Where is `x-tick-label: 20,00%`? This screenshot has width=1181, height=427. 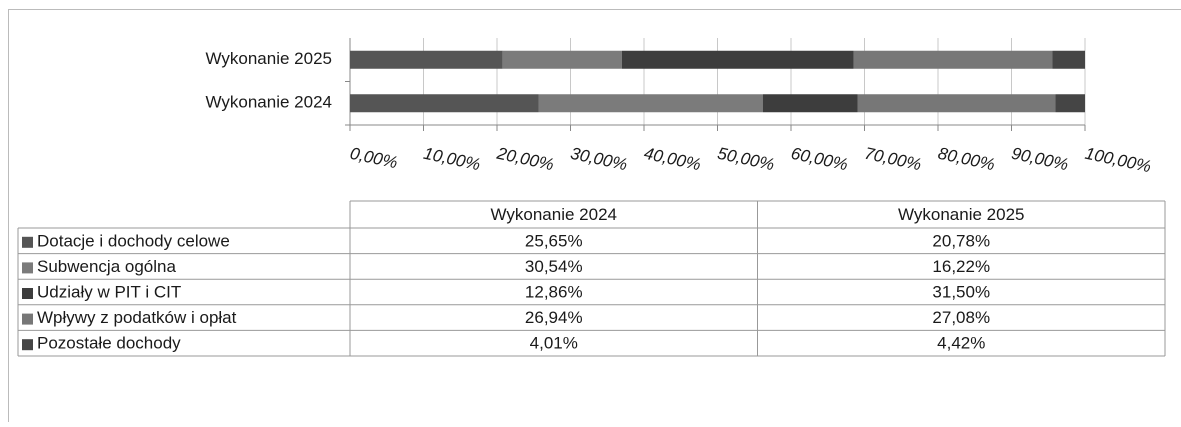
x-tick-label: 20,00% is located at coordinates (524, 159).